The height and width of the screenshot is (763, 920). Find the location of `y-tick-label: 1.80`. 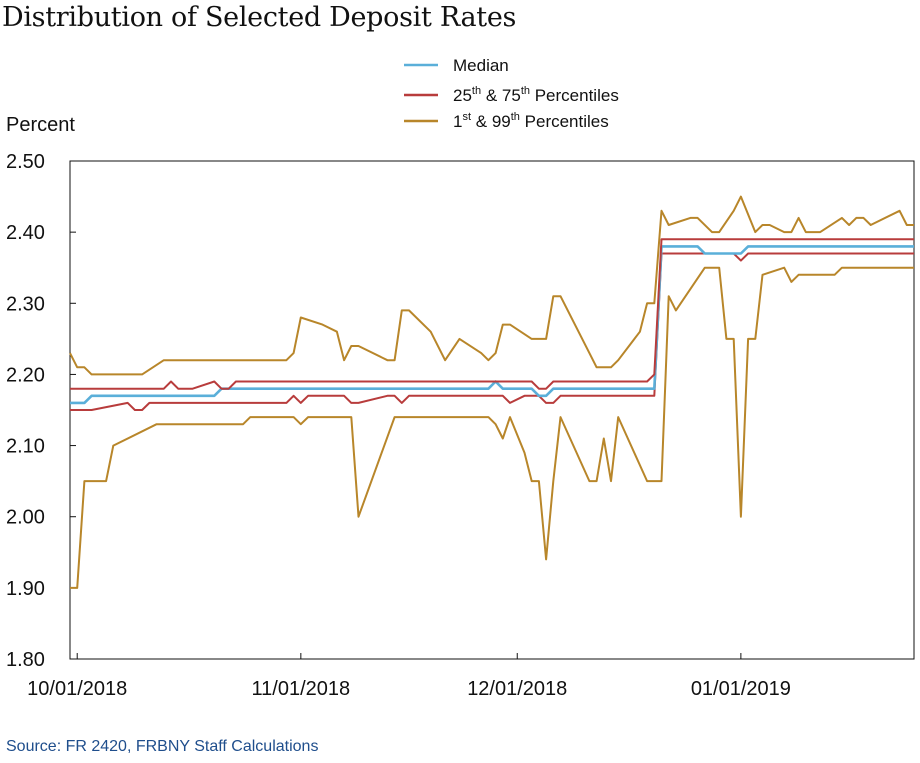

y-tick-label: 1.80 is located at coordinates (25, 660).